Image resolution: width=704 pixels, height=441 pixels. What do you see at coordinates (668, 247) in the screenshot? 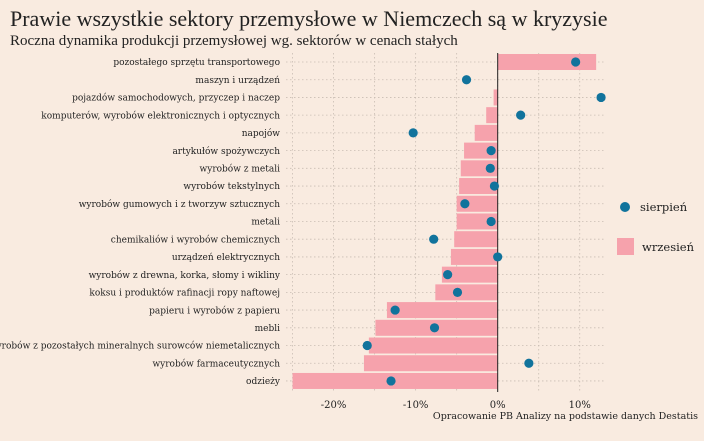
I see `legend-label-wrzesien: wrzesień` at bounding box center [668, 247].